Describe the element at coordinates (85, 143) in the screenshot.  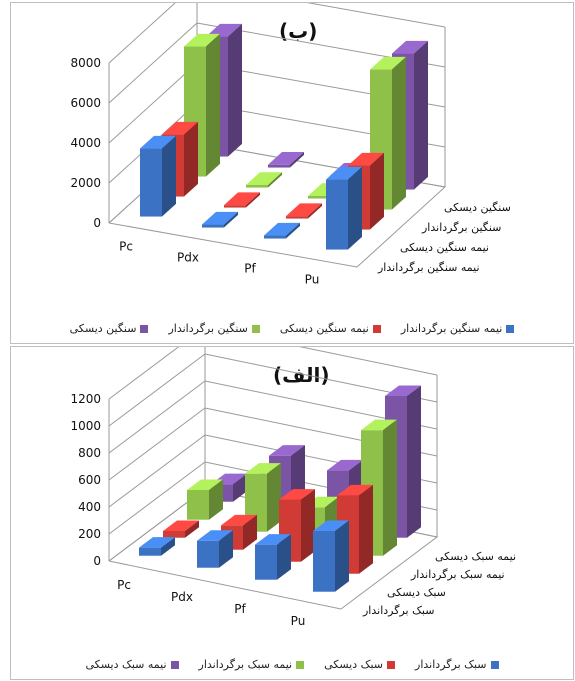
I see `y-tick-label: 4000` at that location.